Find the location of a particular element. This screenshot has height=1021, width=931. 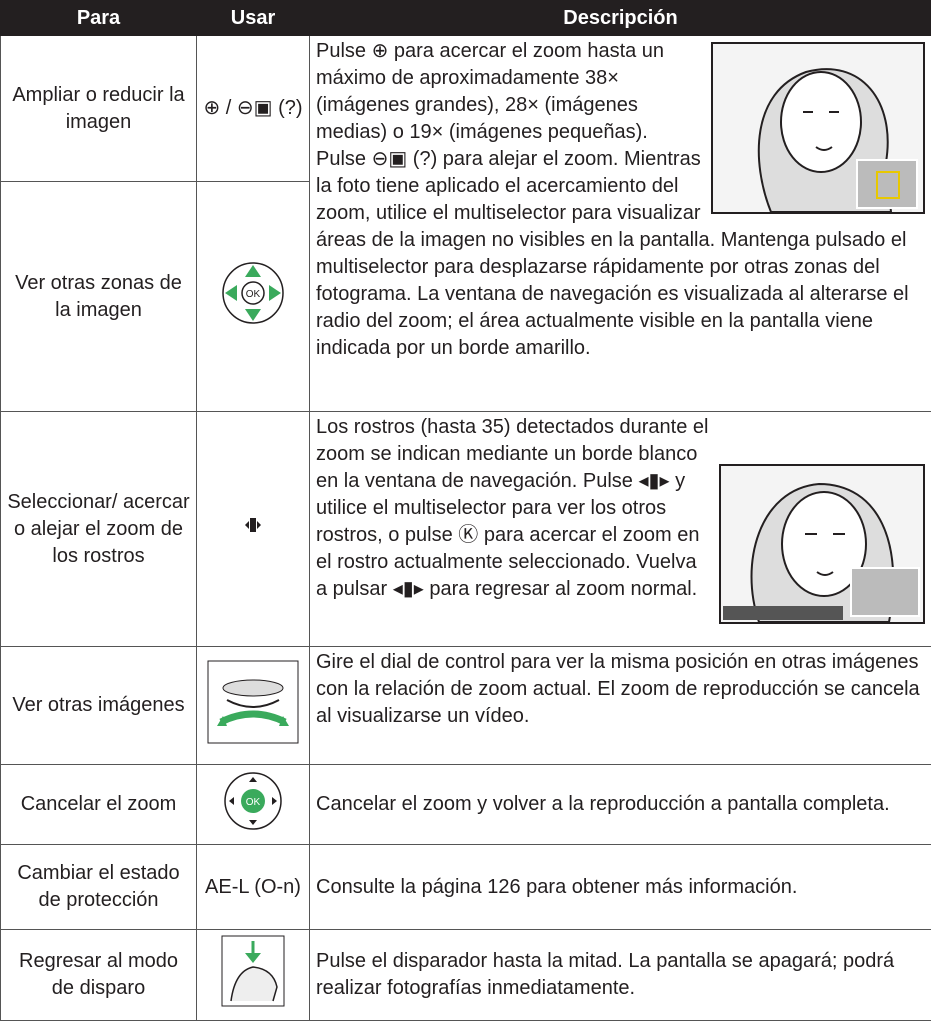

multiselector-icon: OK is located at coordinates (253, 293).